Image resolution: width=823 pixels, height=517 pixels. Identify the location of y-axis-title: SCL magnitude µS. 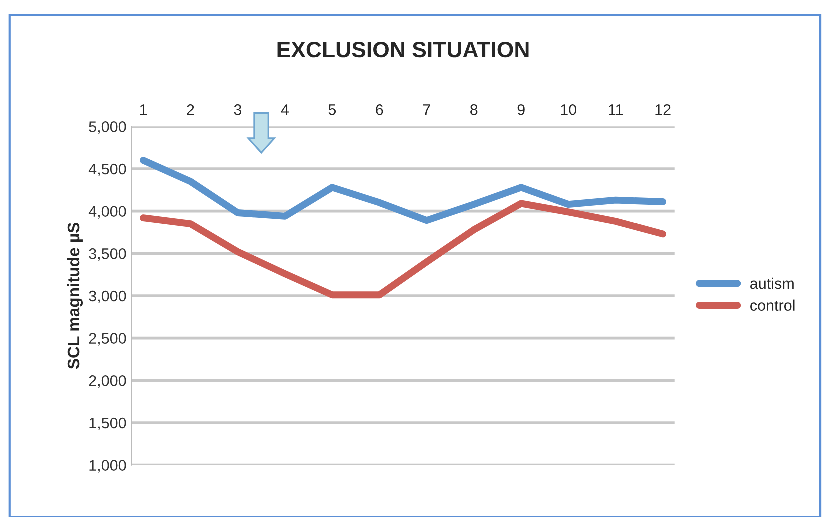
(75, 296).